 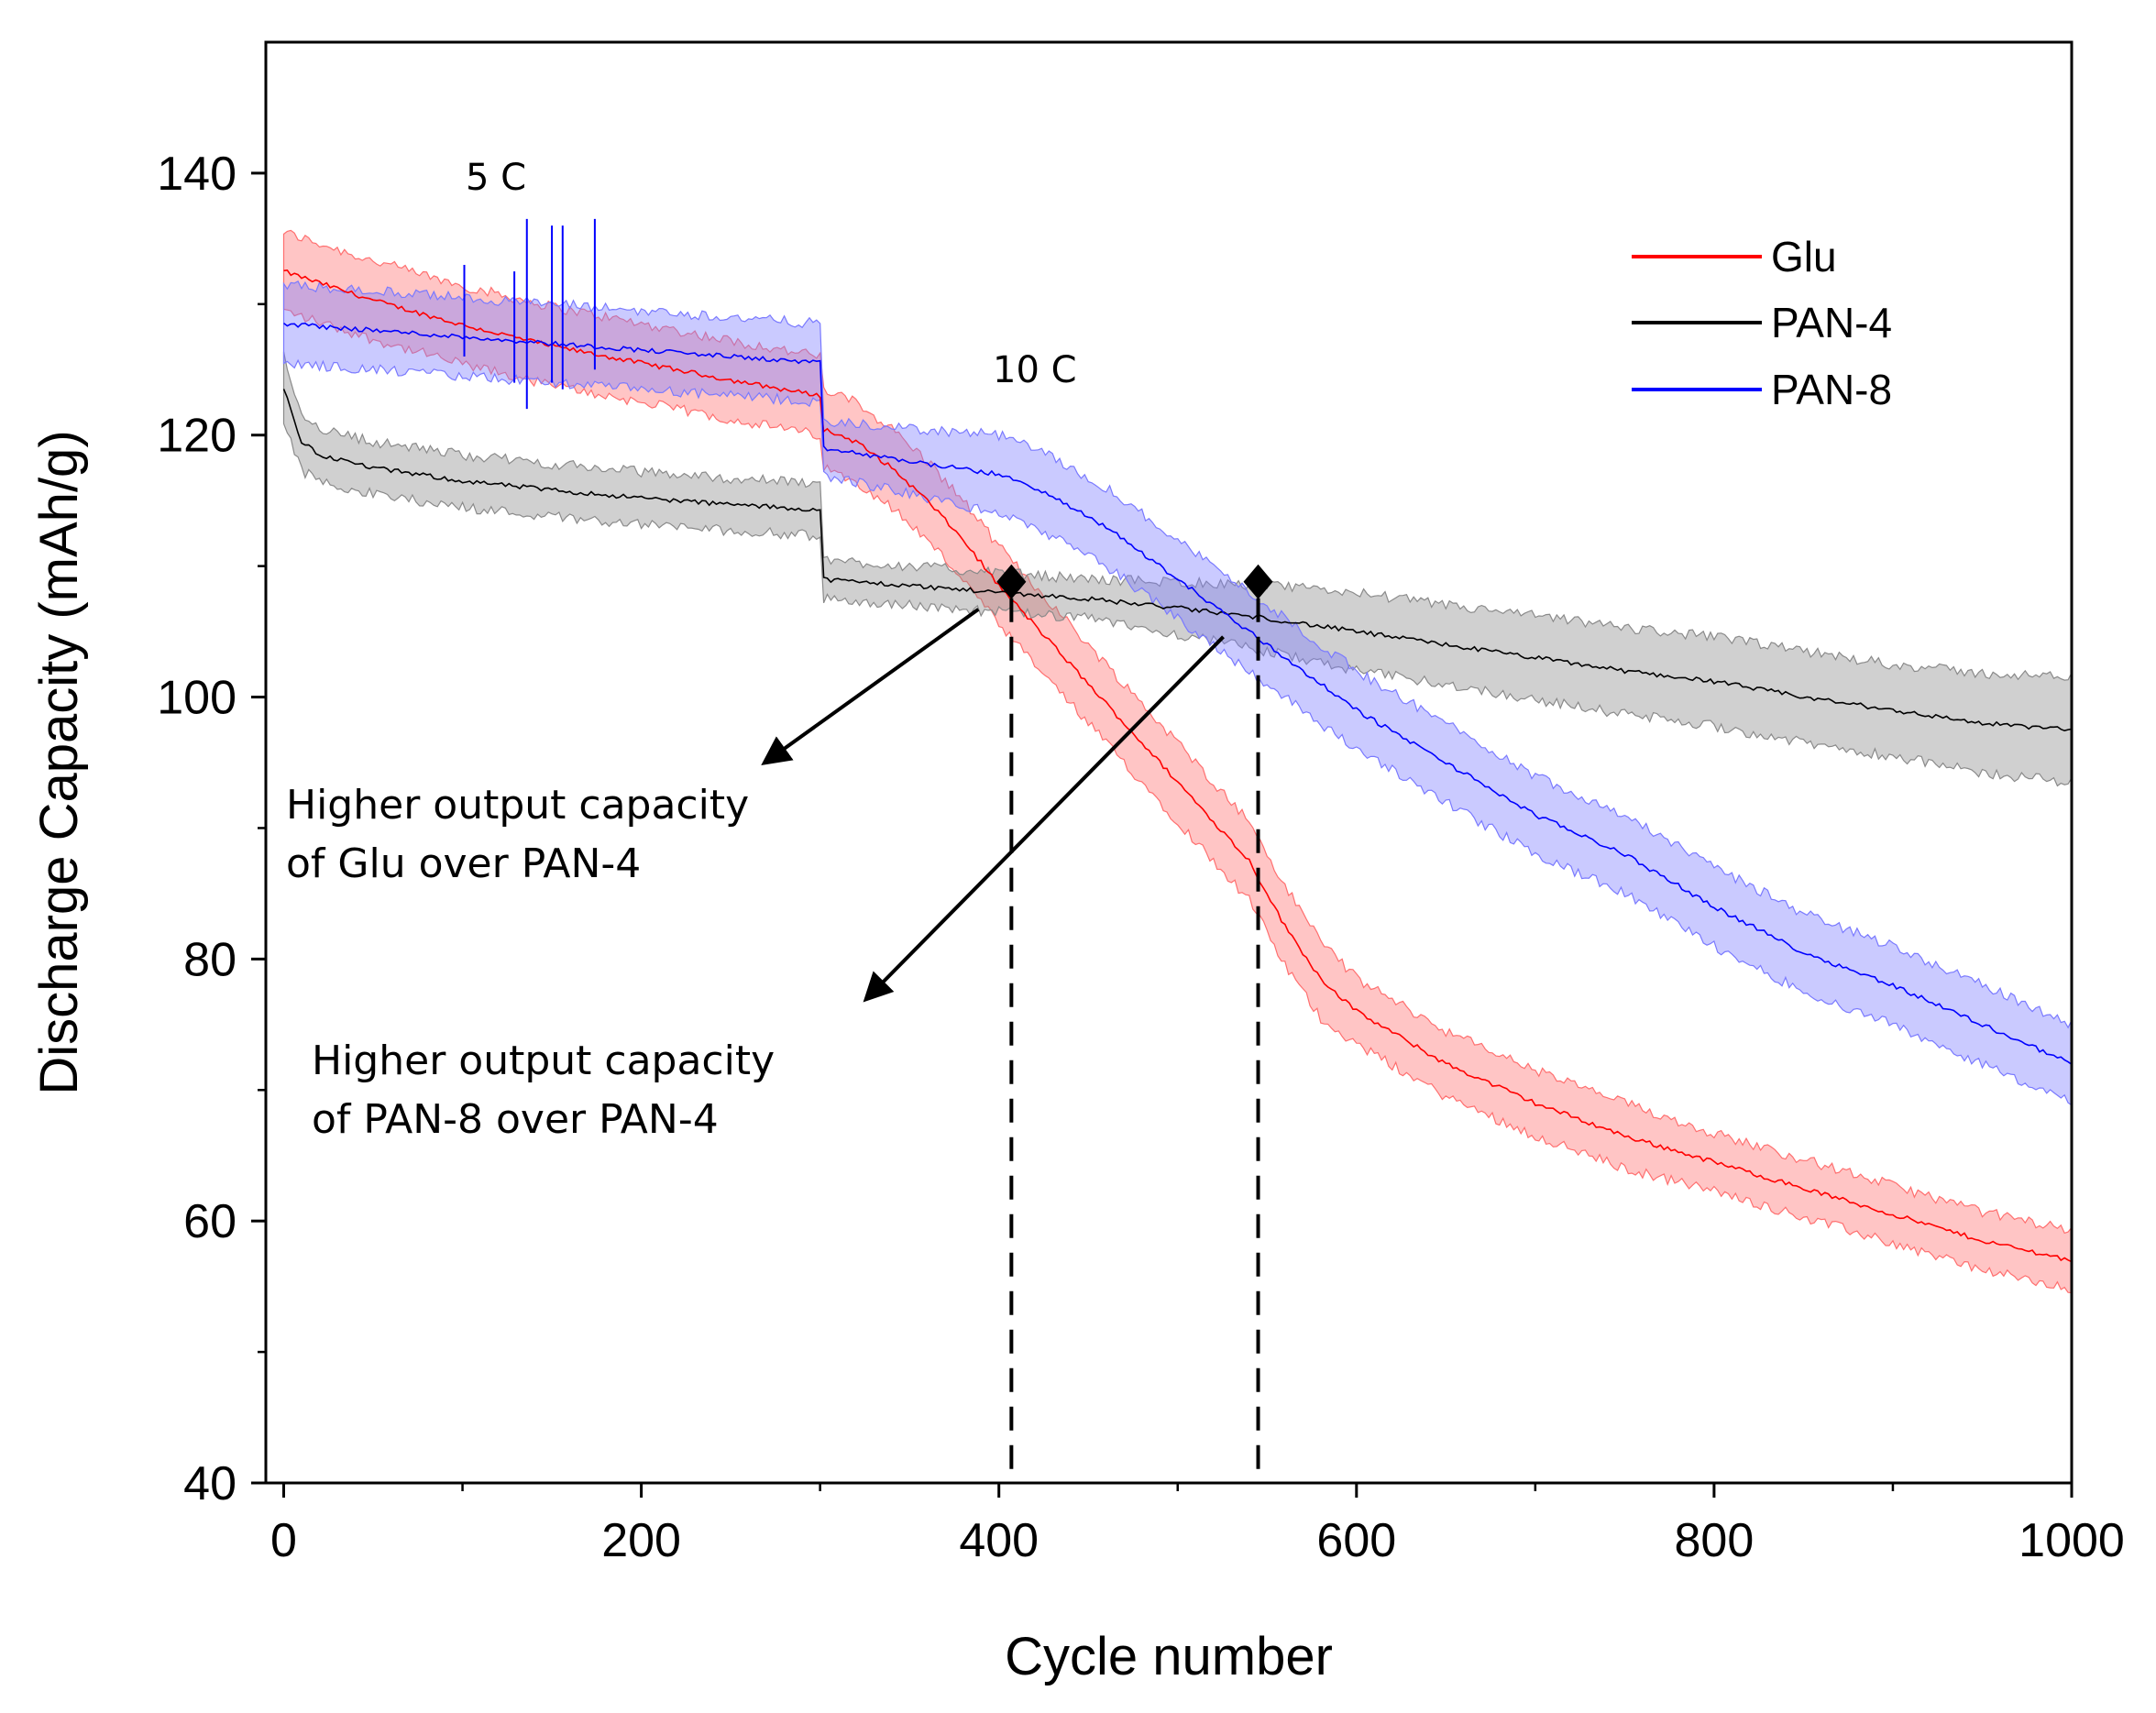 I want to click on y-tick-label-140: 140, so click(x=196, y=174).